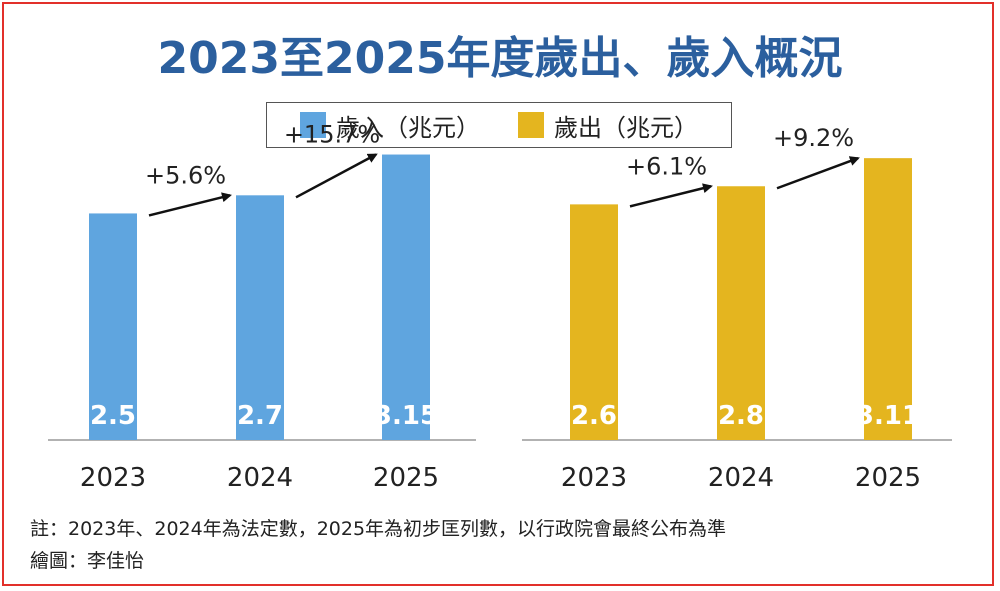 The image size is (1000, 591). What do you see at coordinates (499, 125) in the screenshot?
I see `legend: 歲入（兆元） 歲出（兆元）` at bounding box center [499, 125].